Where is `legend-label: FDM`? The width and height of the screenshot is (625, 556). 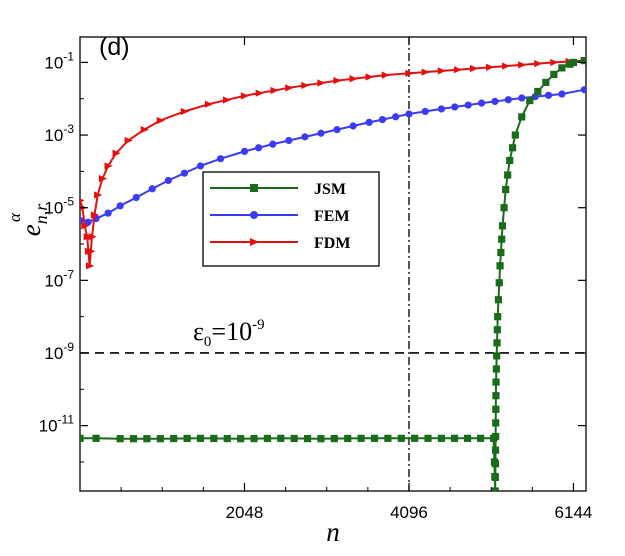
legend-label: FDM is located at coordinates (332, 243).